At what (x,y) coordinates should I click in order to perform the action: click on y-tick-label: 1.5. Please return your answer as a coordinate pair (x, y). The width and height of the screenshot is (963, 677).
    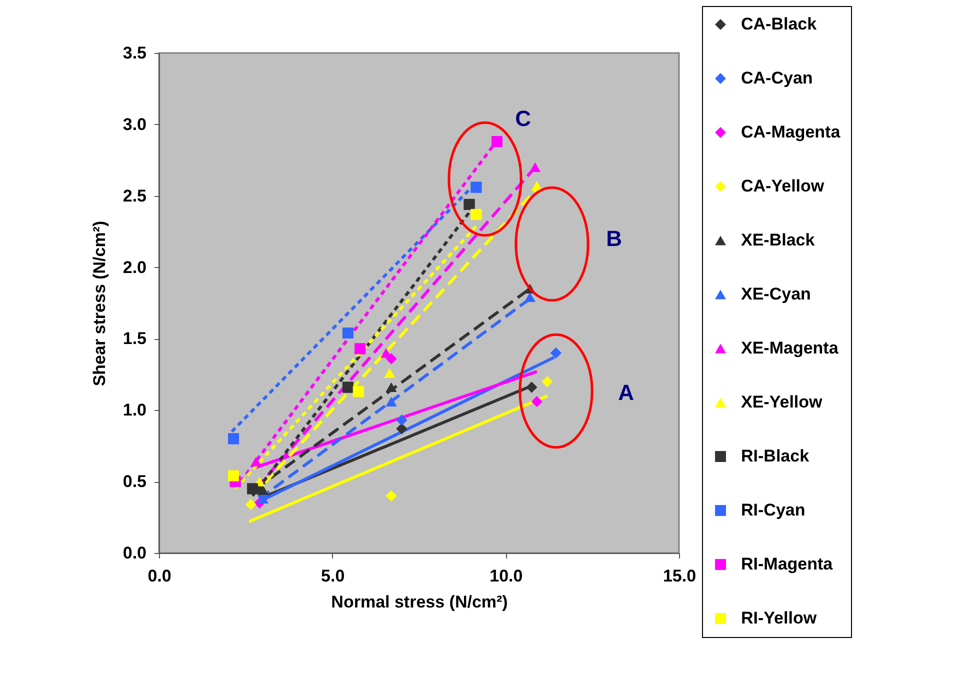
    Looking at the image, I should click on (134, 338).